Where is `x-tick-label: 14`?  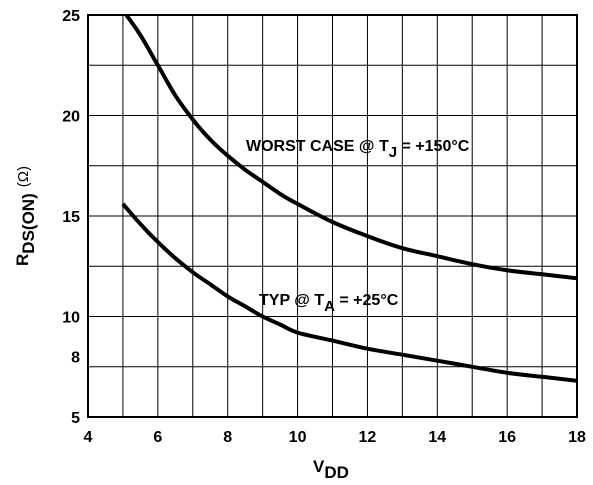 x-tick-label: 14 is located at coordinates (437, 437).